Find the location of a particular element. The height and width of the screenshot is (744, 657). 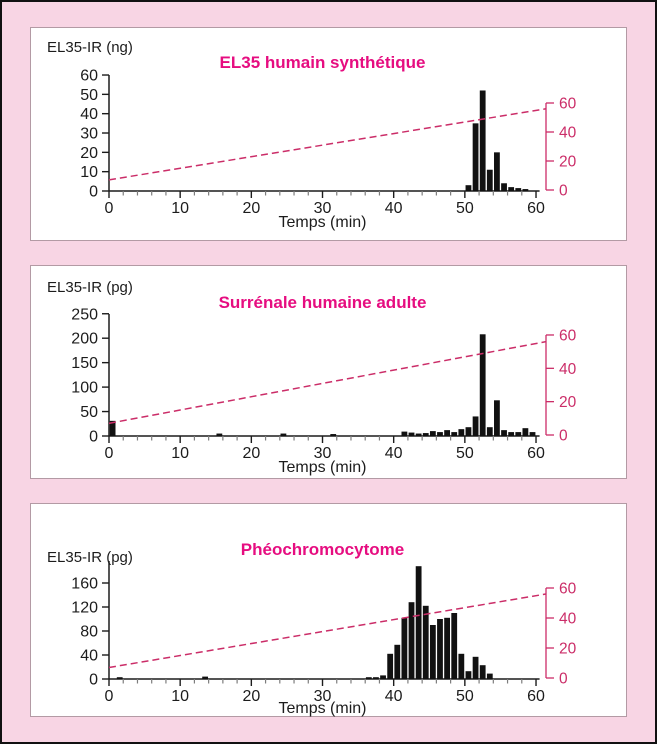

y-tick-label: 30 is located at coordinates (89, 134).